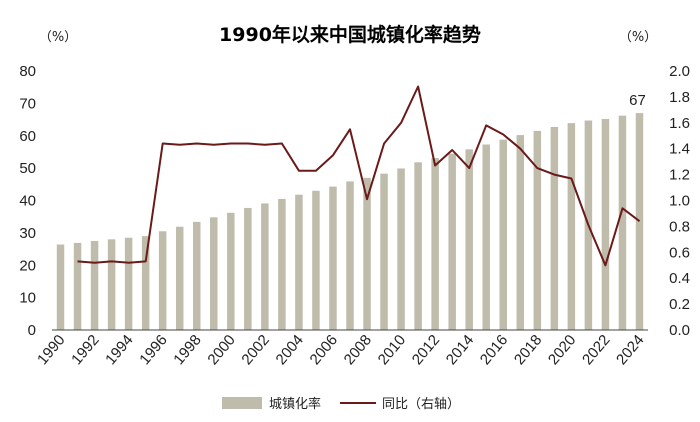 The image size is (700, 422). I want to click on x-tick-label: 1996, so click(153, 350).